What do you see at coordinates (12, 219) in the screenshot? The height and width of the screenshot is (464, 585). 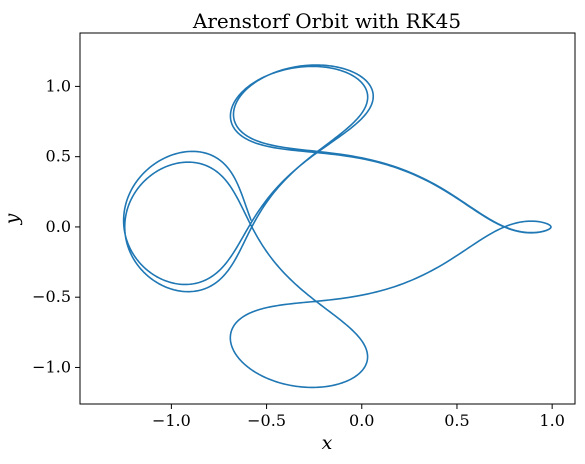 I see `y-axis-label: y` at bounding box center [12, 219].